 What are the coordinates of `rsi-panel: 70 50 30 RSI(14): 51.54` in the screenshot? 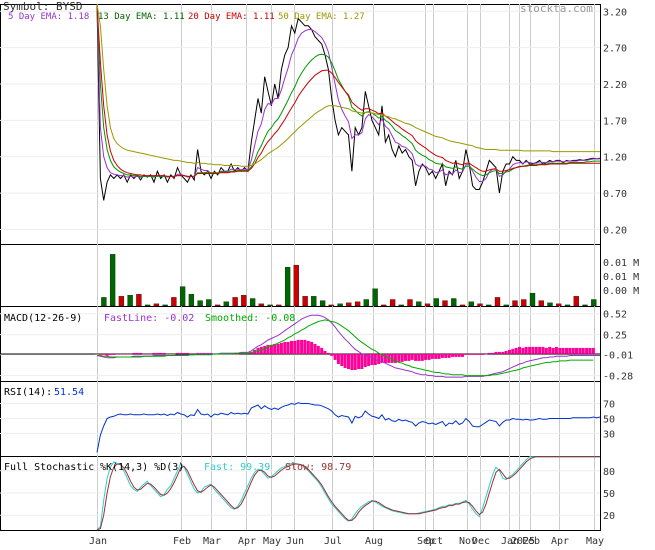 It's located at (307, 420).